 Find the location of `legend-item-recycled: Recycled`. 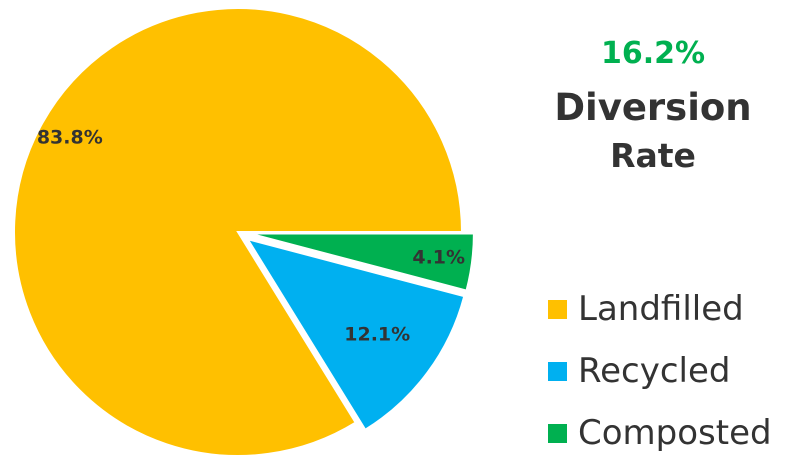

legend-item-recycled: Recycled is located at coordinates (660, 371).